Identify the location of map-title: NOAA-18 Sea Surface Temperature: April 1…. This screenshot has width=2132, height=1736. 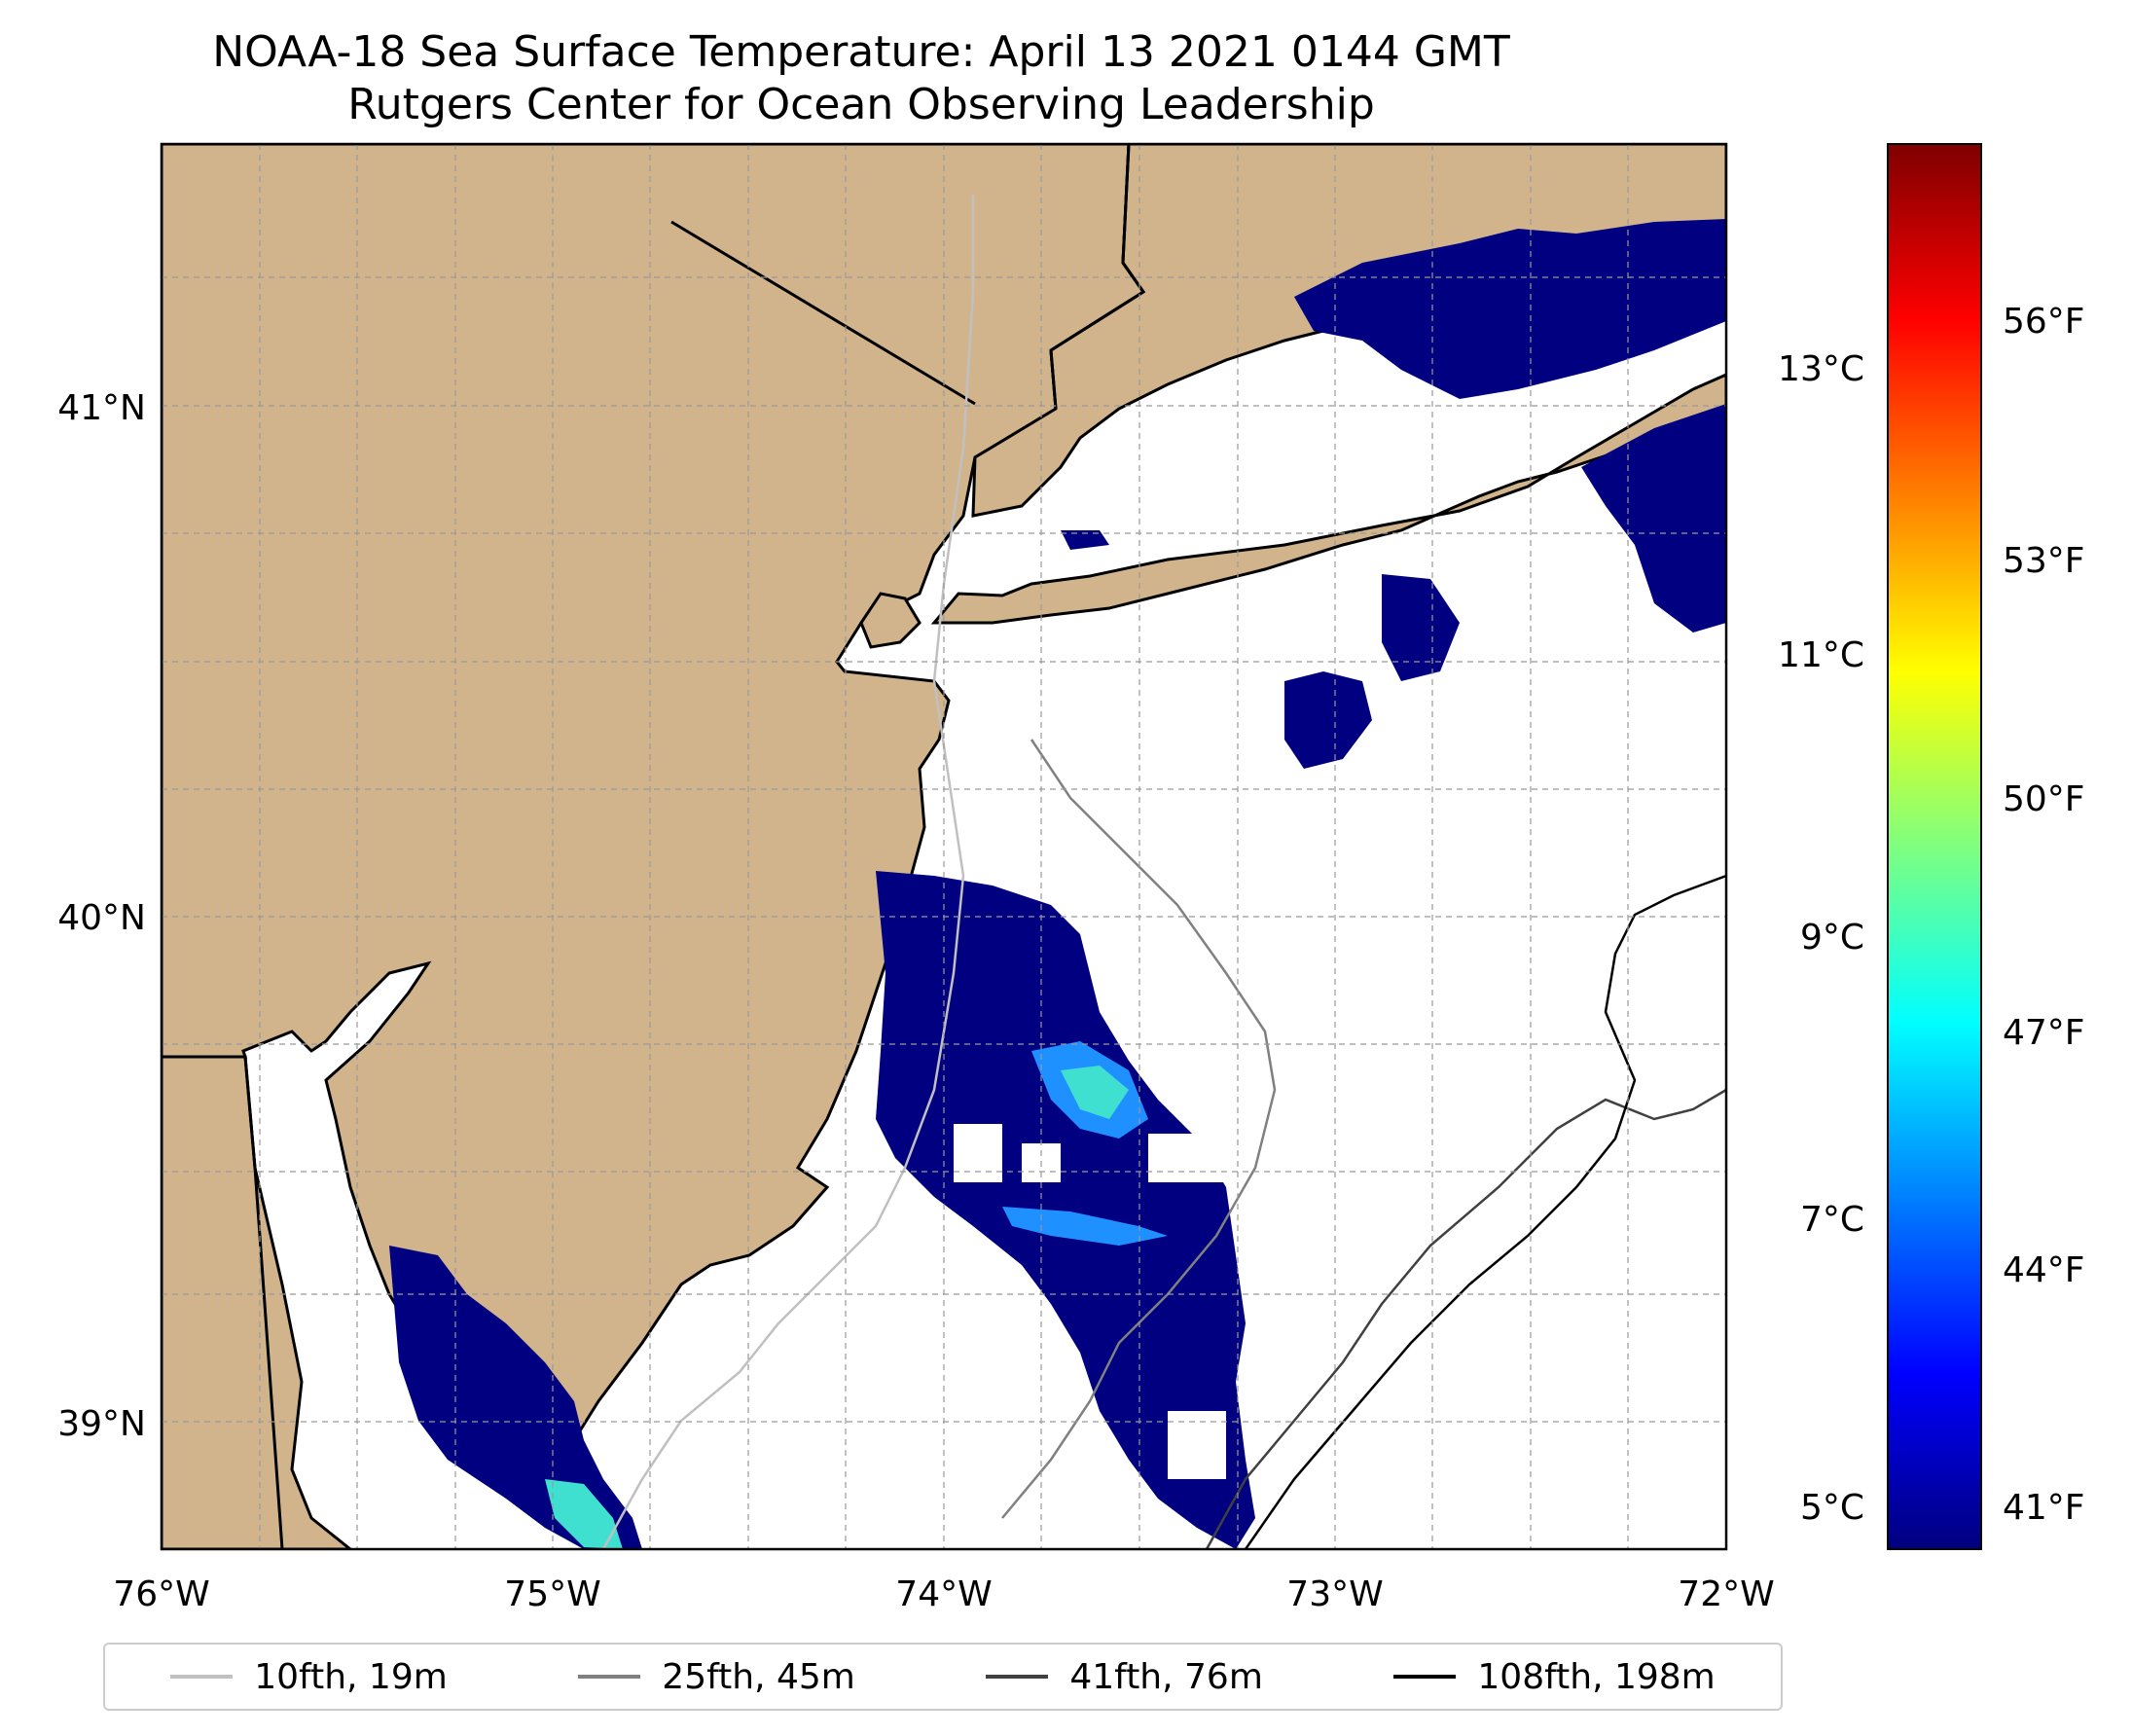
(861, 52).